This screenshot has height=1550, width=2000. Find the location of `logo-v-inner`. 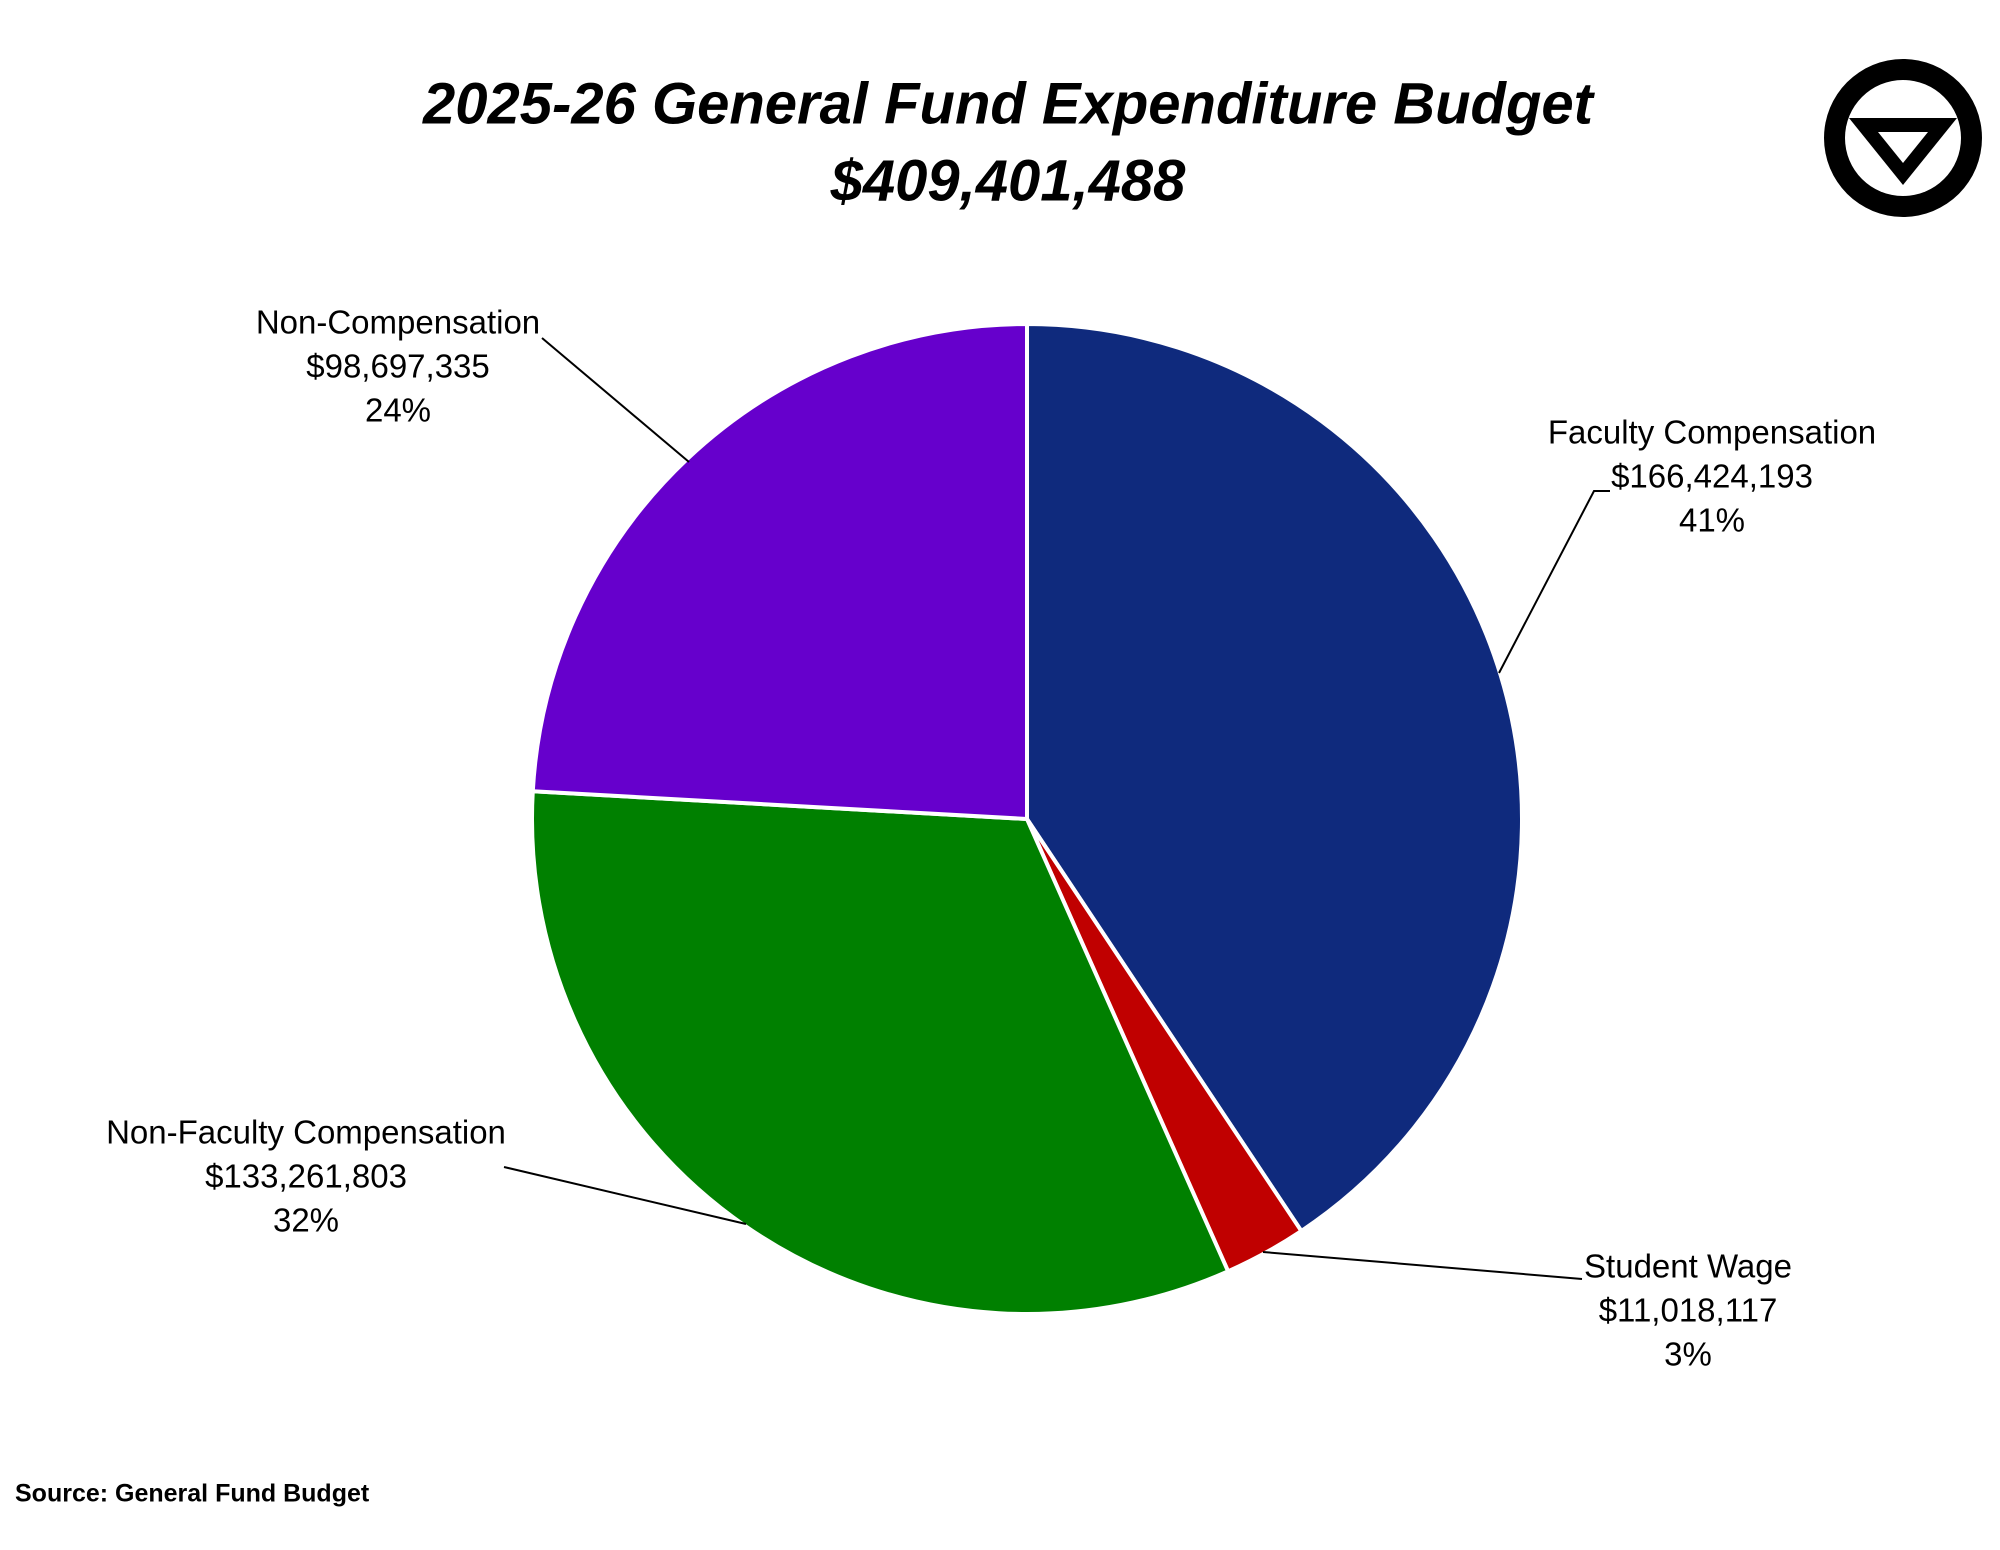

logo-v-inner is located at coordinates (1903, 147).